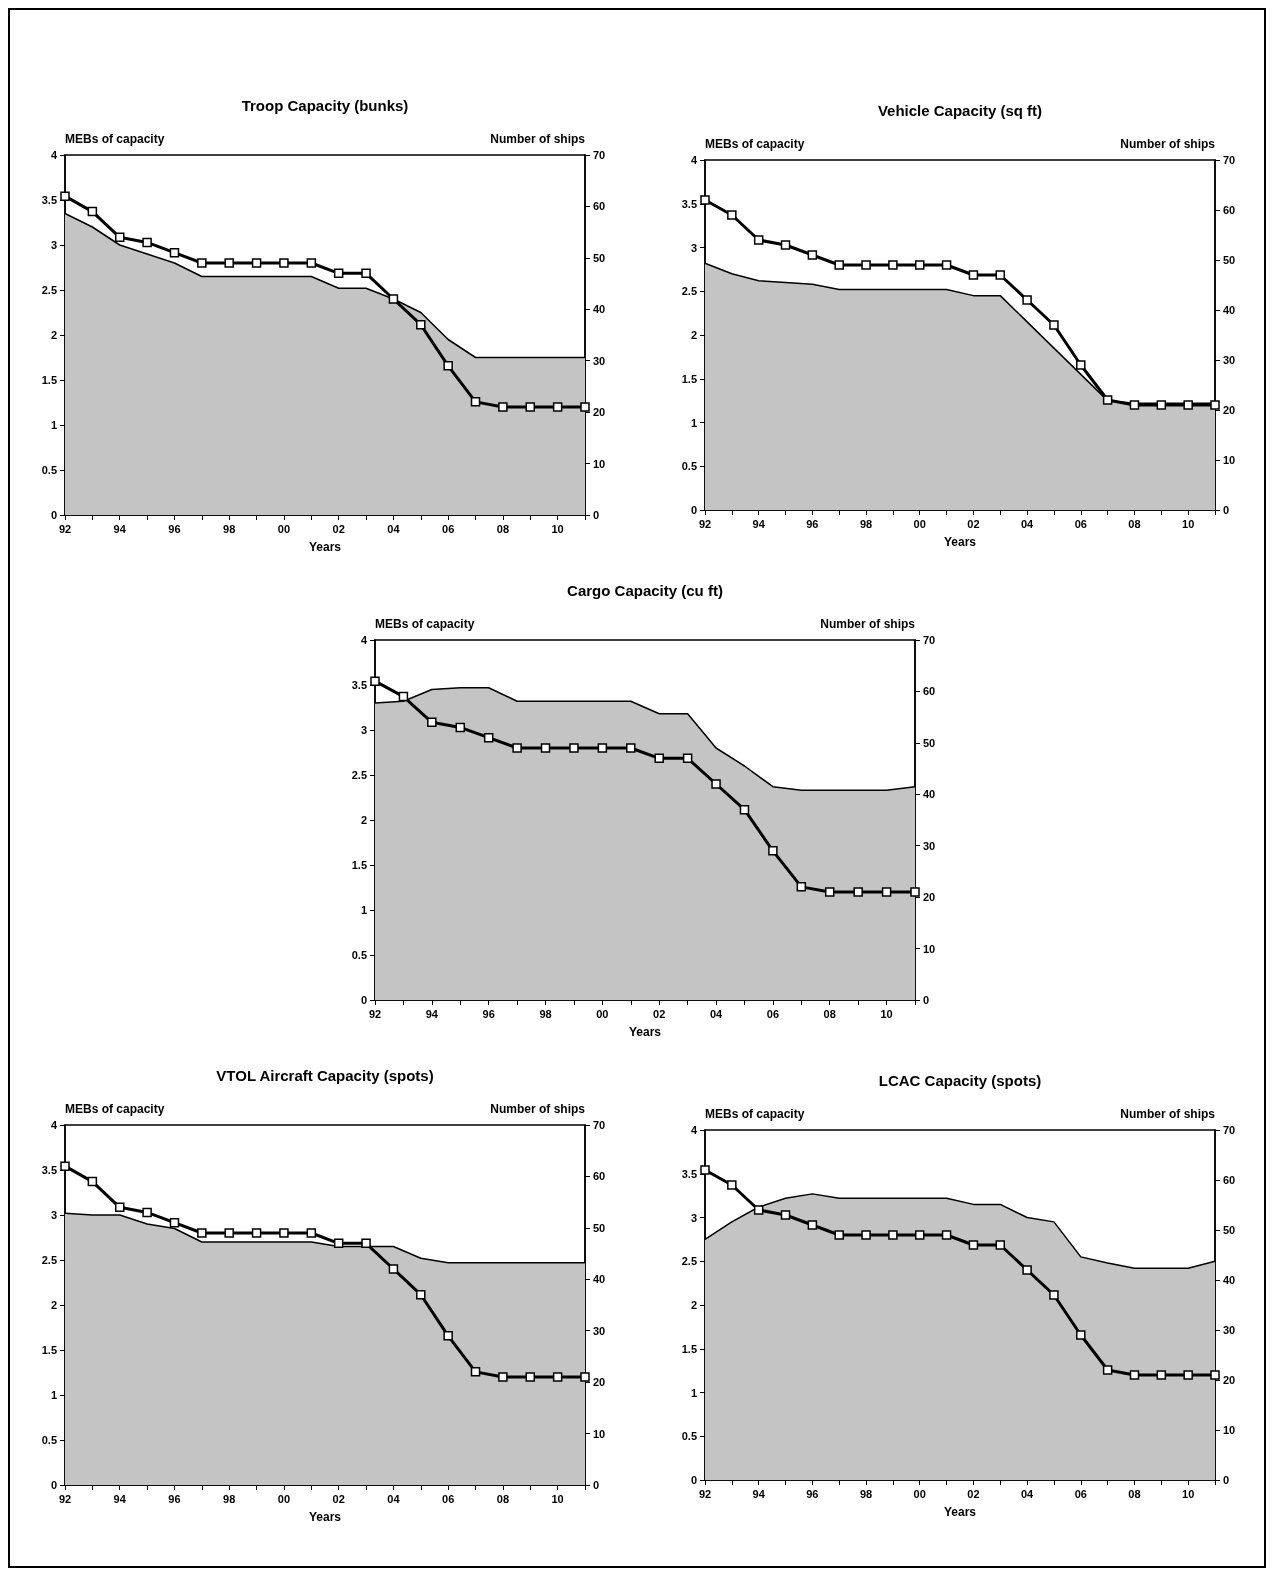 This screenshot has width=1276, height=1579. Describe the element at coordinates (363, 730) in the screenshot. I see `y-tick-label: 3` at that location.